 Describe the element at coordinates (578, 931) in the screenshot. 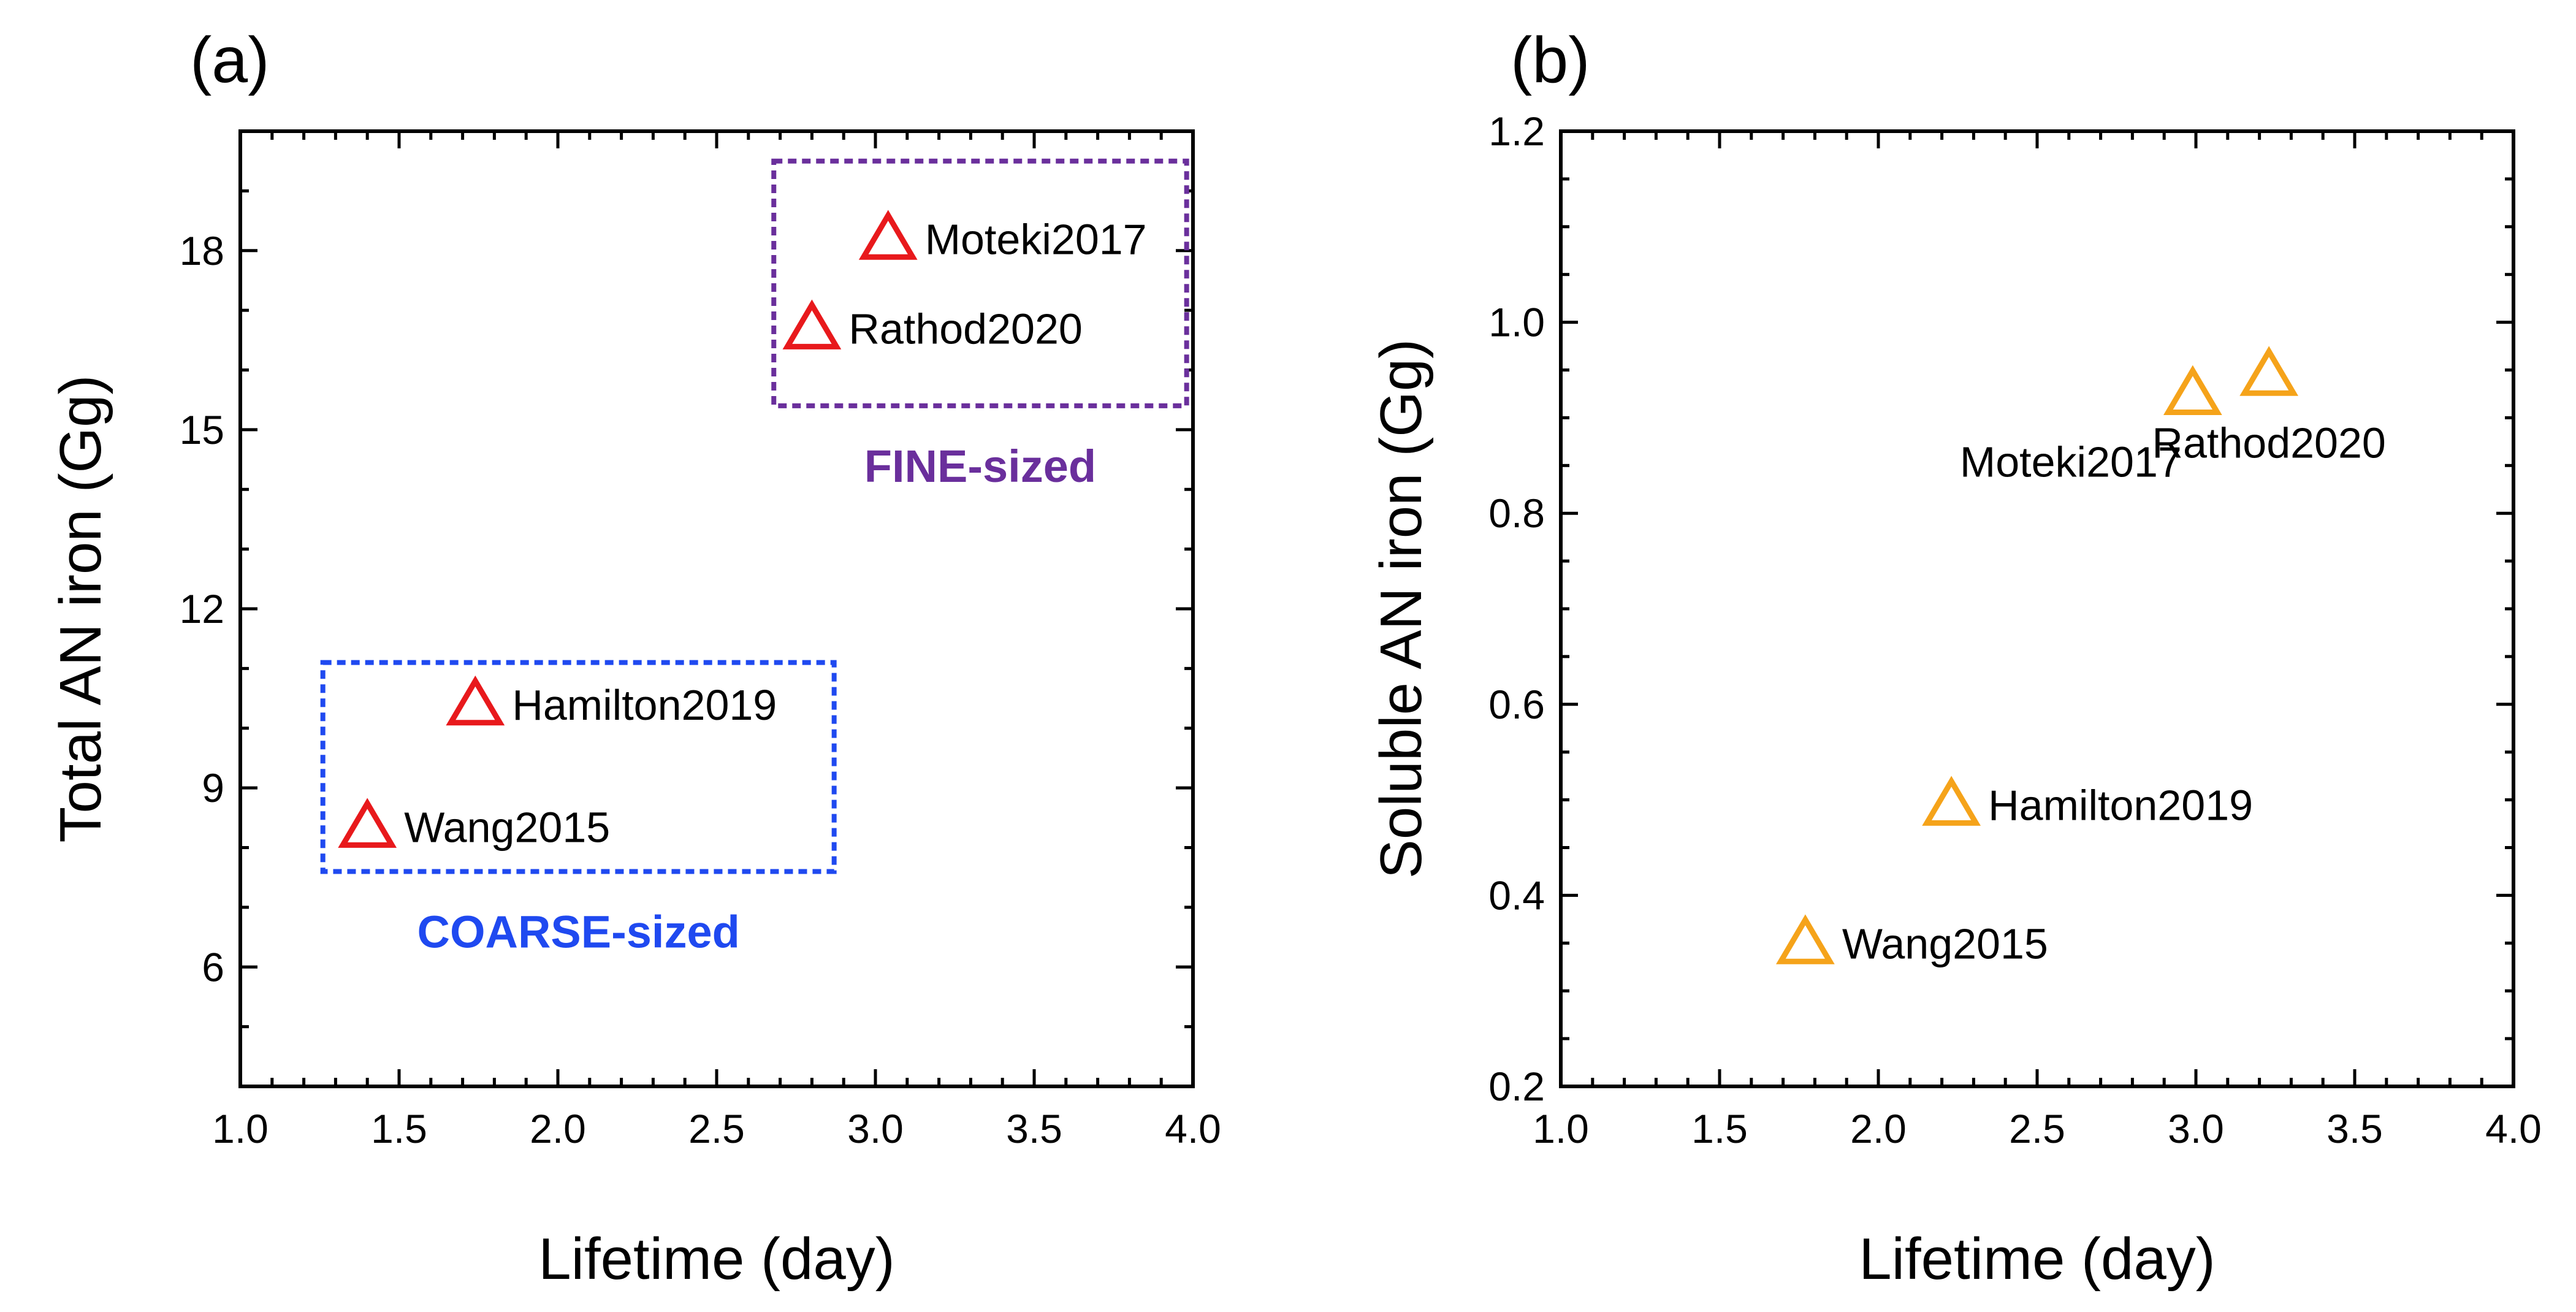

I see `group-label: COARSE-sized` at that location.